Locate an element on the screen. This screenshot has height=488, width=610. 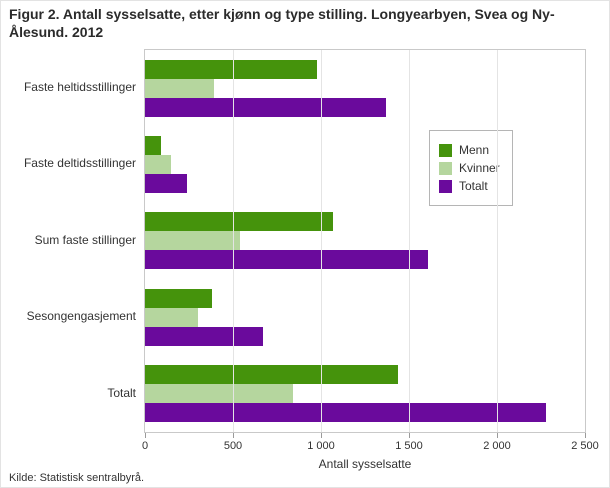
x-tick-label: 2 000 is located at coordinates (497, 446).